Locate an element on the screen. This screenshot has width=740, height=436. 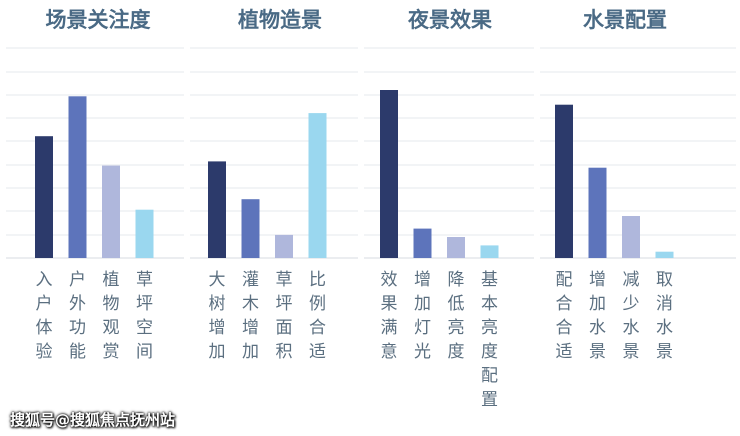
panel-title: 夜景效果 is located at coordinates (449, 20).